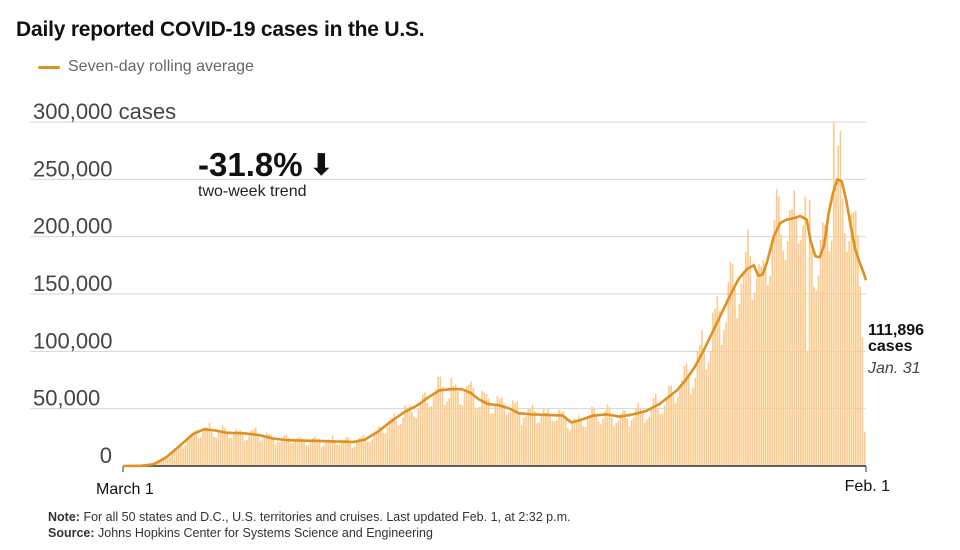 Image resolution: width=960 pixels, height=550 pixels. What do you see at coordinates (125, 489) in the screenshot?
I see `x-tick-label: March 1` at bounding box center [125, 489].